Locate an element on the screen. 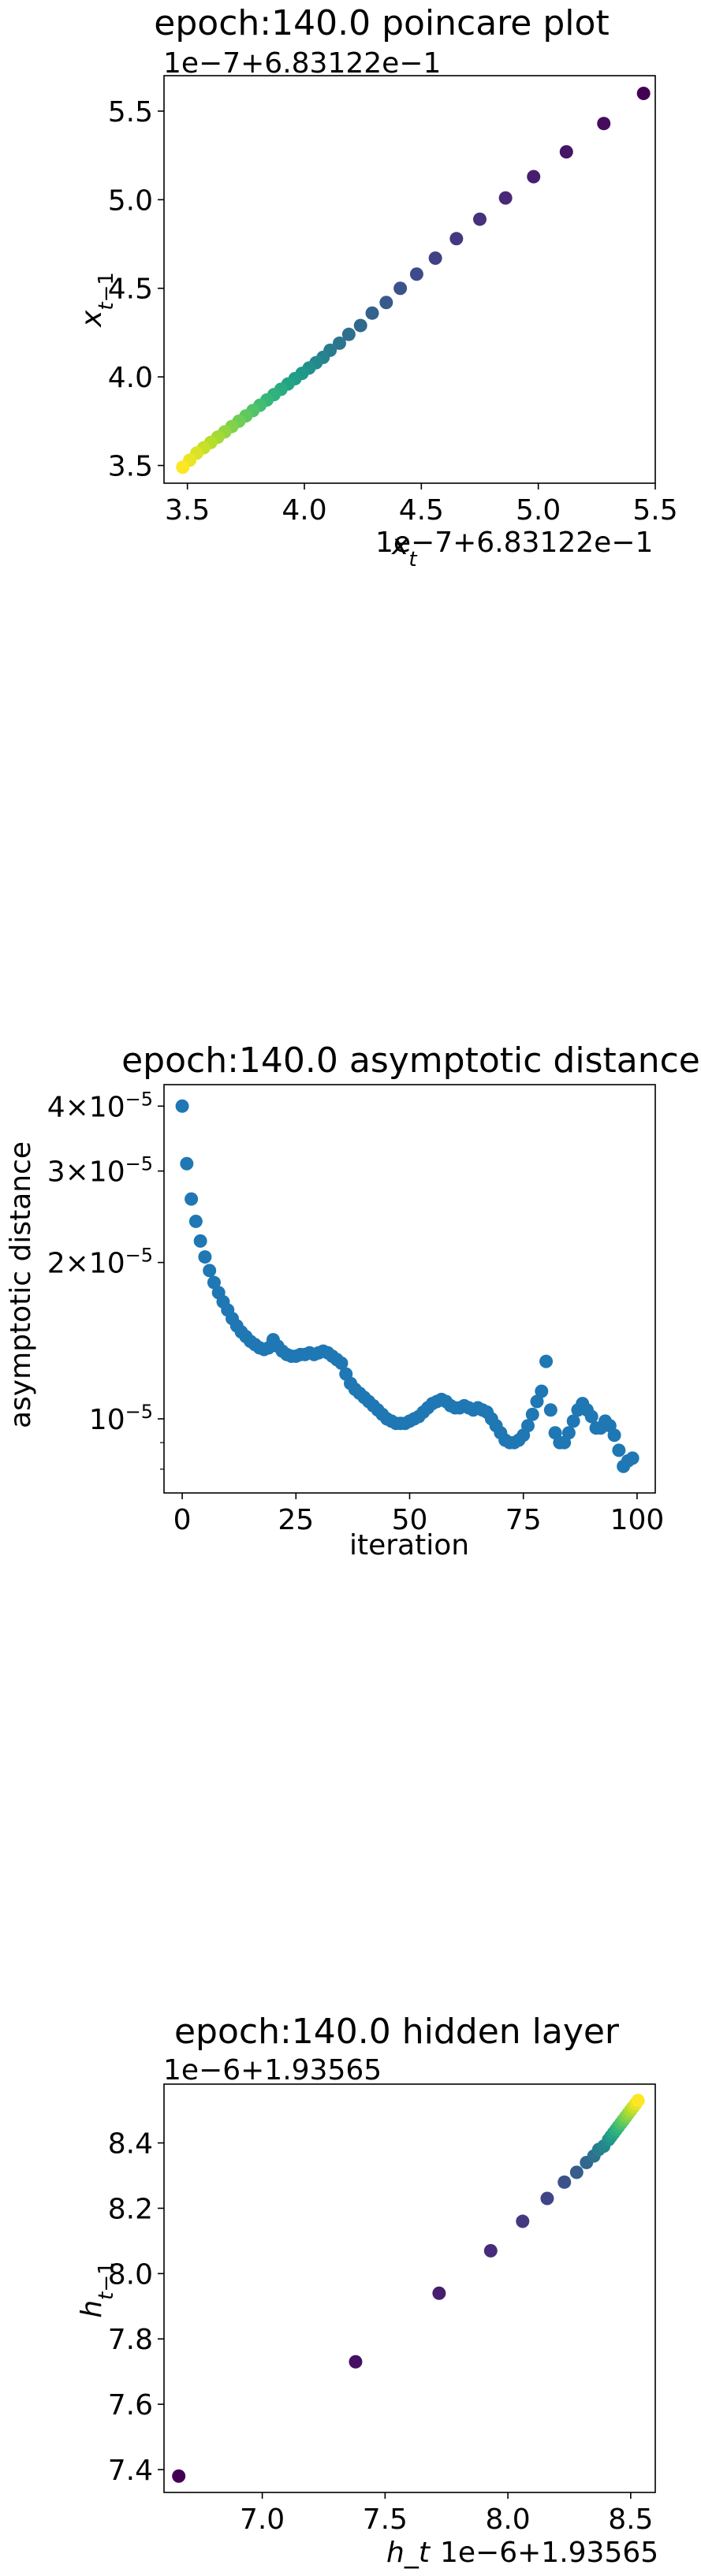  x-axis-label: xt is located at coordinates (404, 550).